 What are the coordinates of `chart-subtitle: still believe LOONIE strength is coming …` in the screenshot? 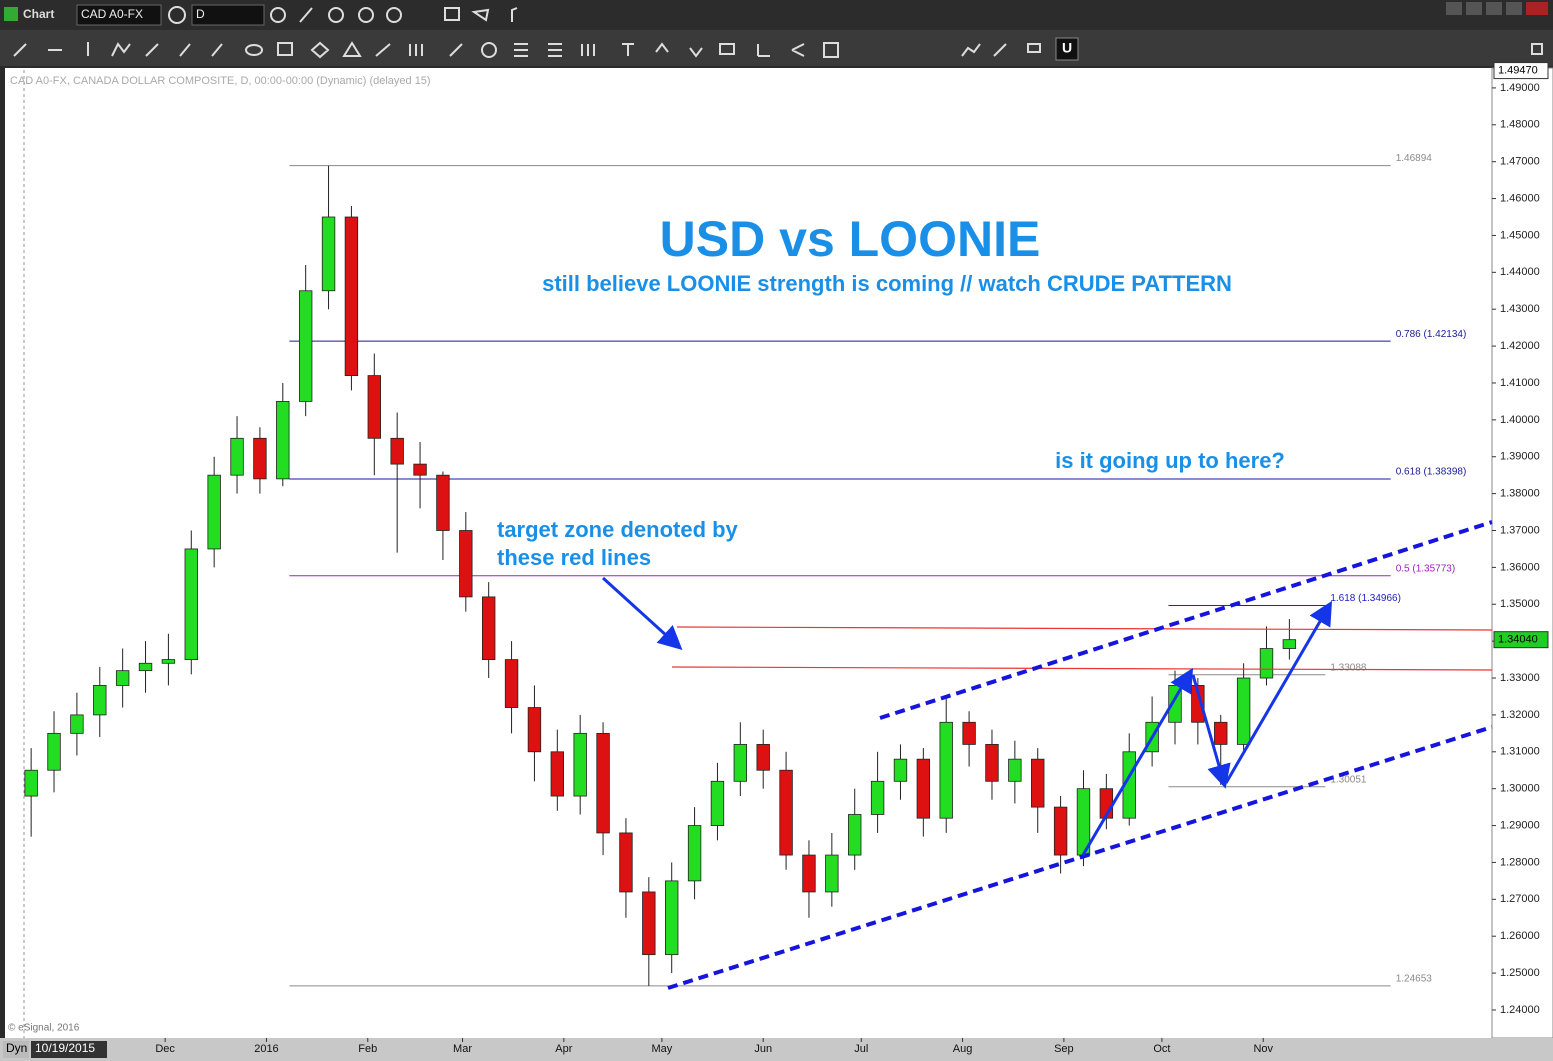 It's located at (887, 283).